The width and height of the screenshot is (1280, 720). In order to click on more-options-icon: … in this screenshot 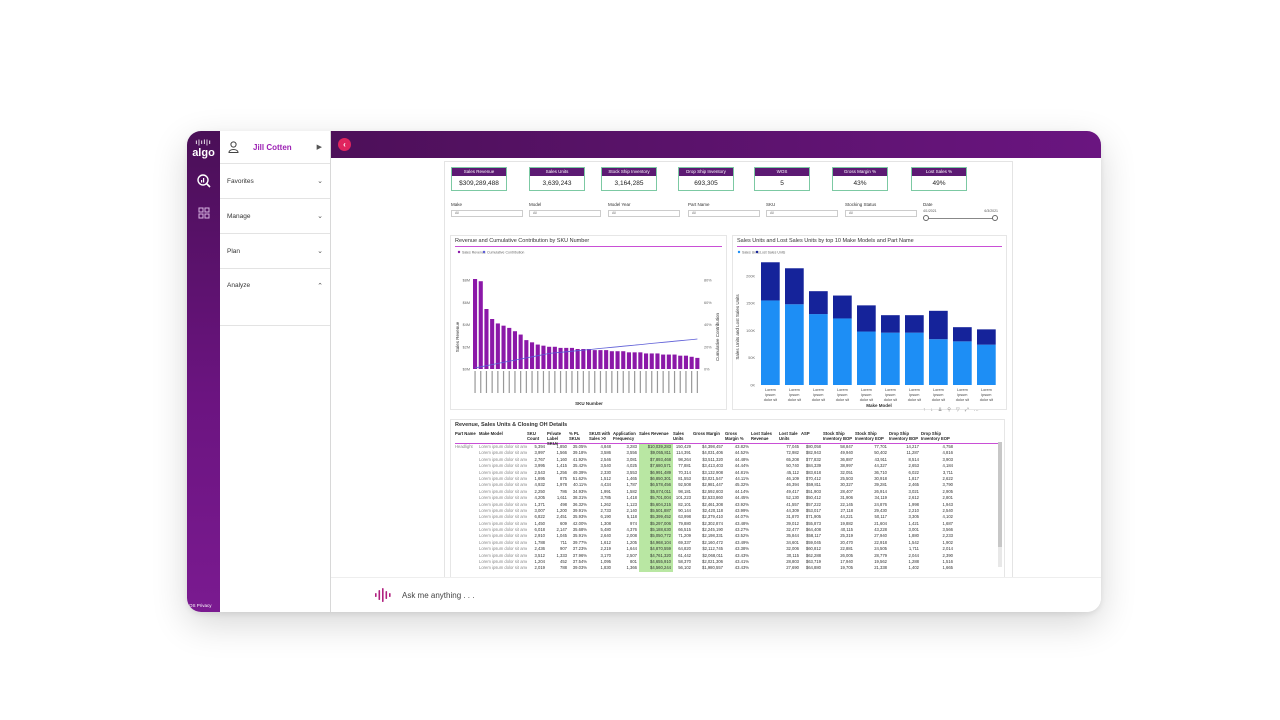, I will do `click(978, 410)`.